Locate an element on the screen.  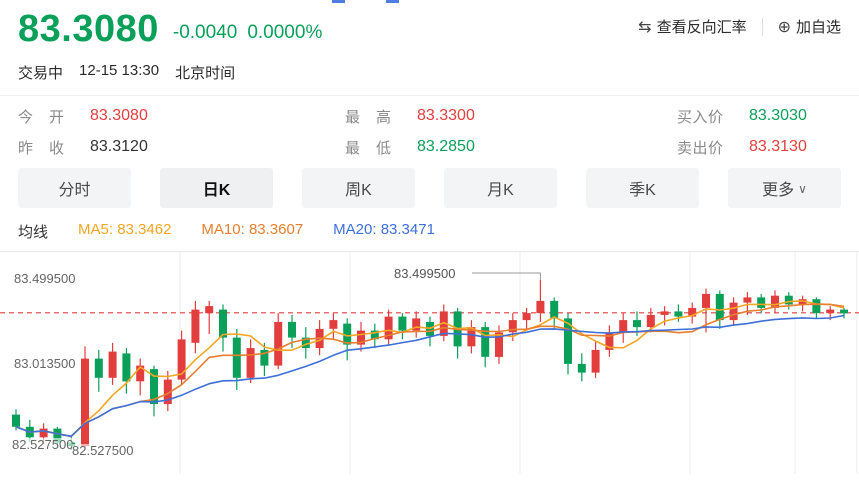
ma20-value: MA20: 83.3471 is located at coordinates (384, 229).